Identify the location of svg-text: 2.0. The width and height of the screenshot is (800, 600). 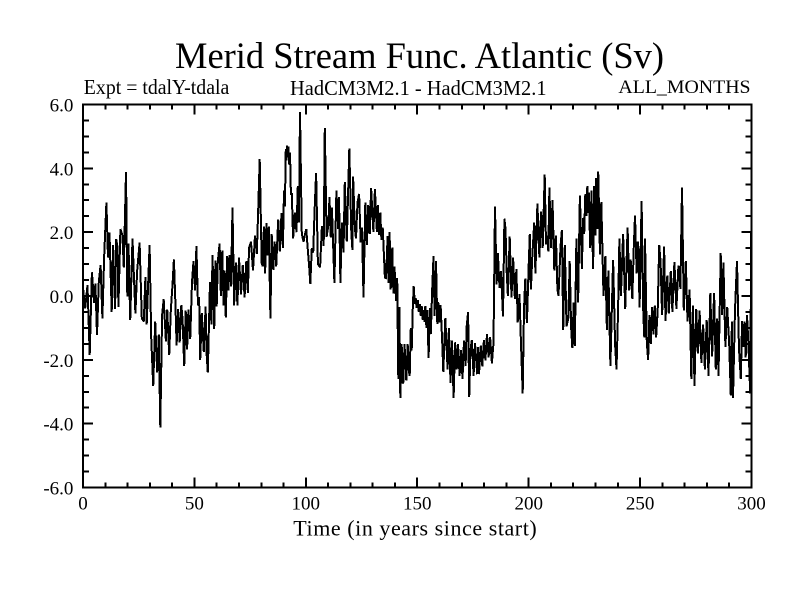
(62, 233).